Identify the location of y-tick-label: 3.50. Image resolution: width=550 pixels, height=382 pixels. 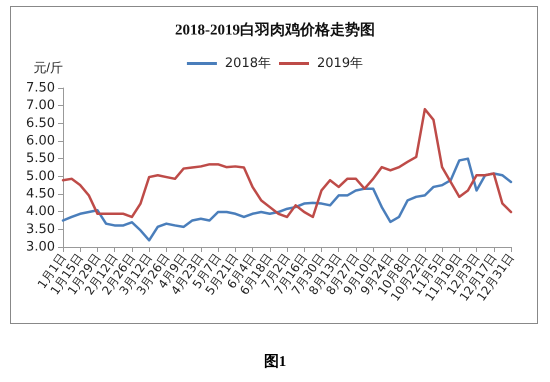
(40, 229).